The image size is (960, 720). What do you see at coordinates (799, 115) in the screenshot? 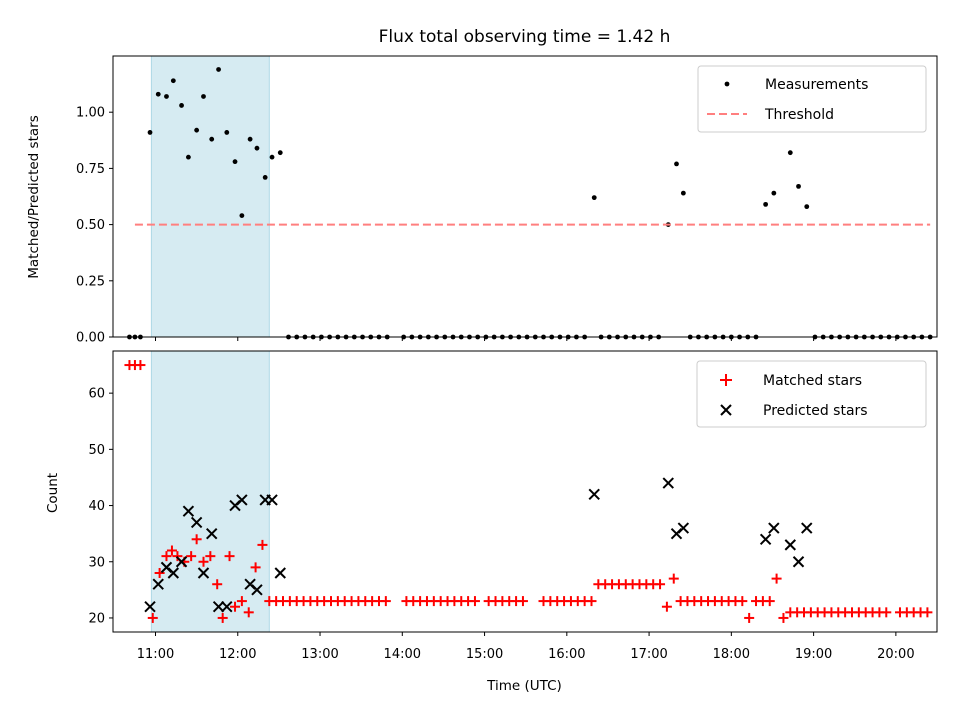
I see `legend-threshold-label: Threshold` at bounding box center [799, 115].